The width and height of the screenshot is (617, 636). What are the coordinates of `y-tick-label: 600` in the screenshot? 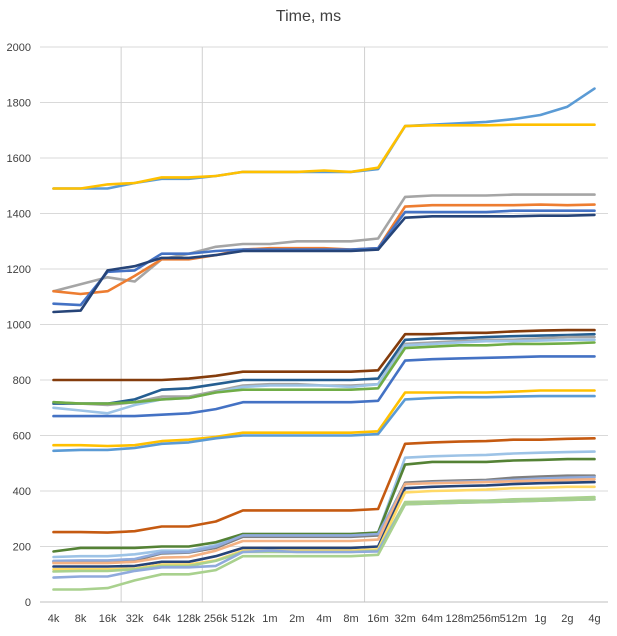 It's located at (22, 437).